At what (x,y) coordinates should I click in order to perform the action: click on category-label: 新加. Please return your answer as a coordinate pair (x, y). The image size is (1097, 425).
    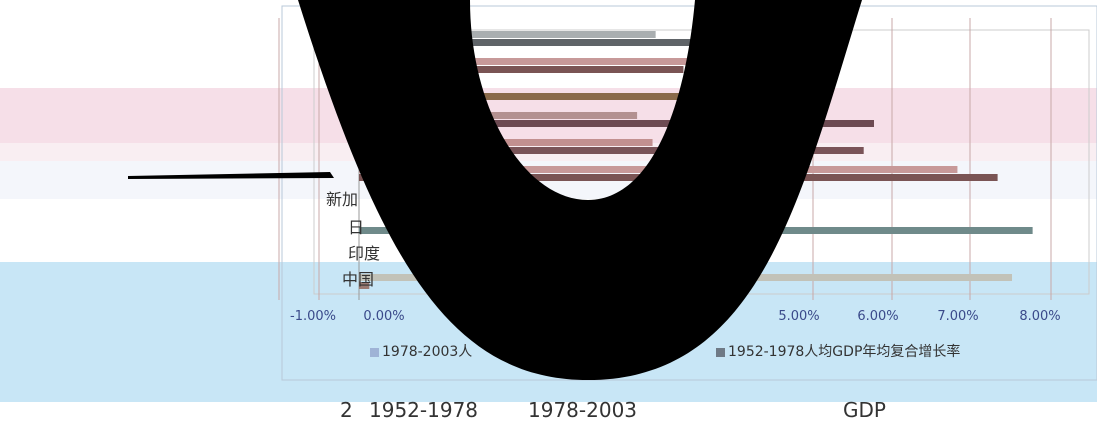
    Looking at the image, I should click on (342, 199).